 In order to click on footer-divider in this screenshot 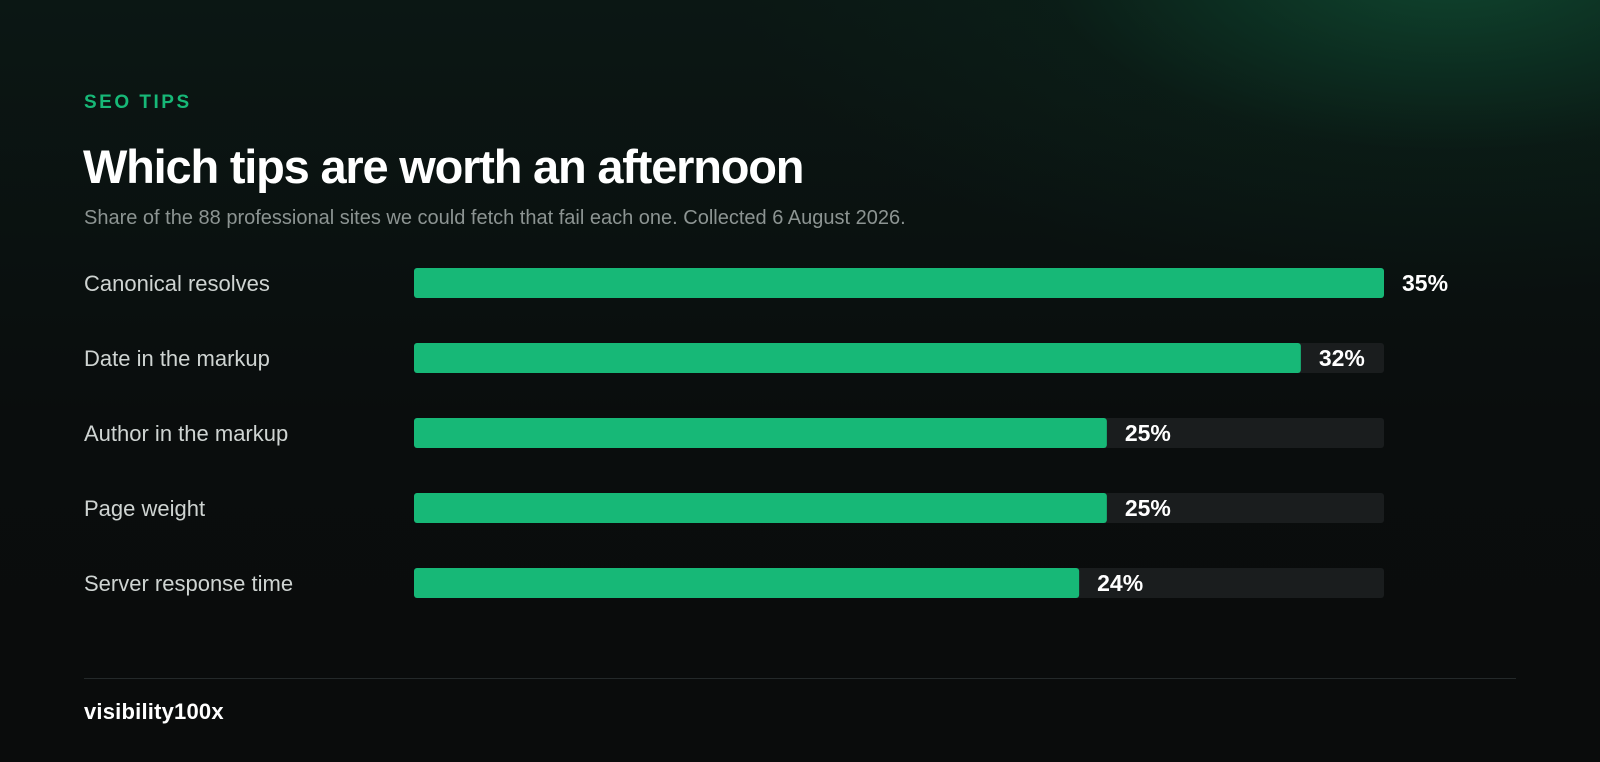, I will do `click(800, 678)`.